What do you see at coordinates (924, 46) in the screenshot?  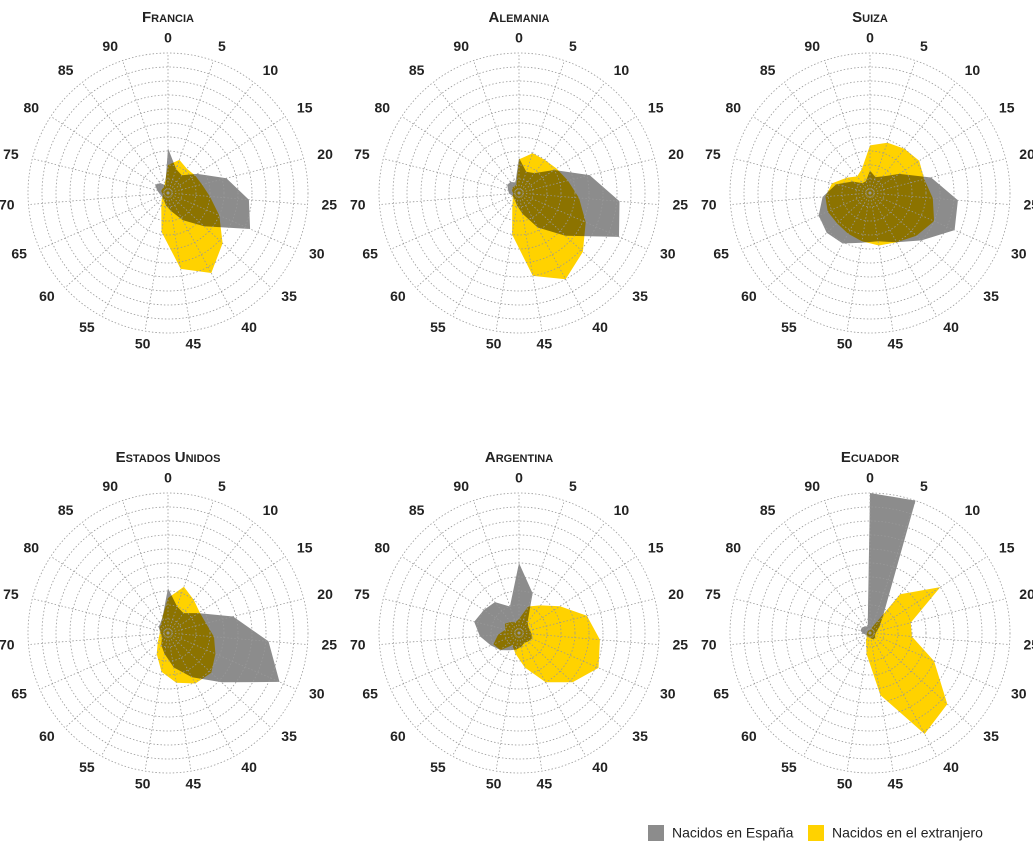 I see `category-label: 5` at bounding box center [924, 46].